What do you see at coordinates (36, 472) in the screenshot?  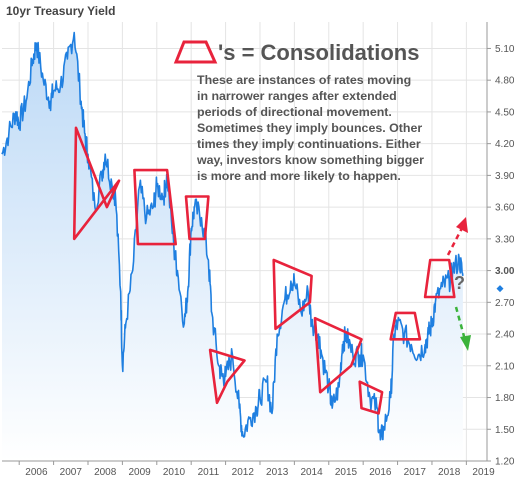 I see `x-tick-label: 2006` at bounding box center [36, 472].